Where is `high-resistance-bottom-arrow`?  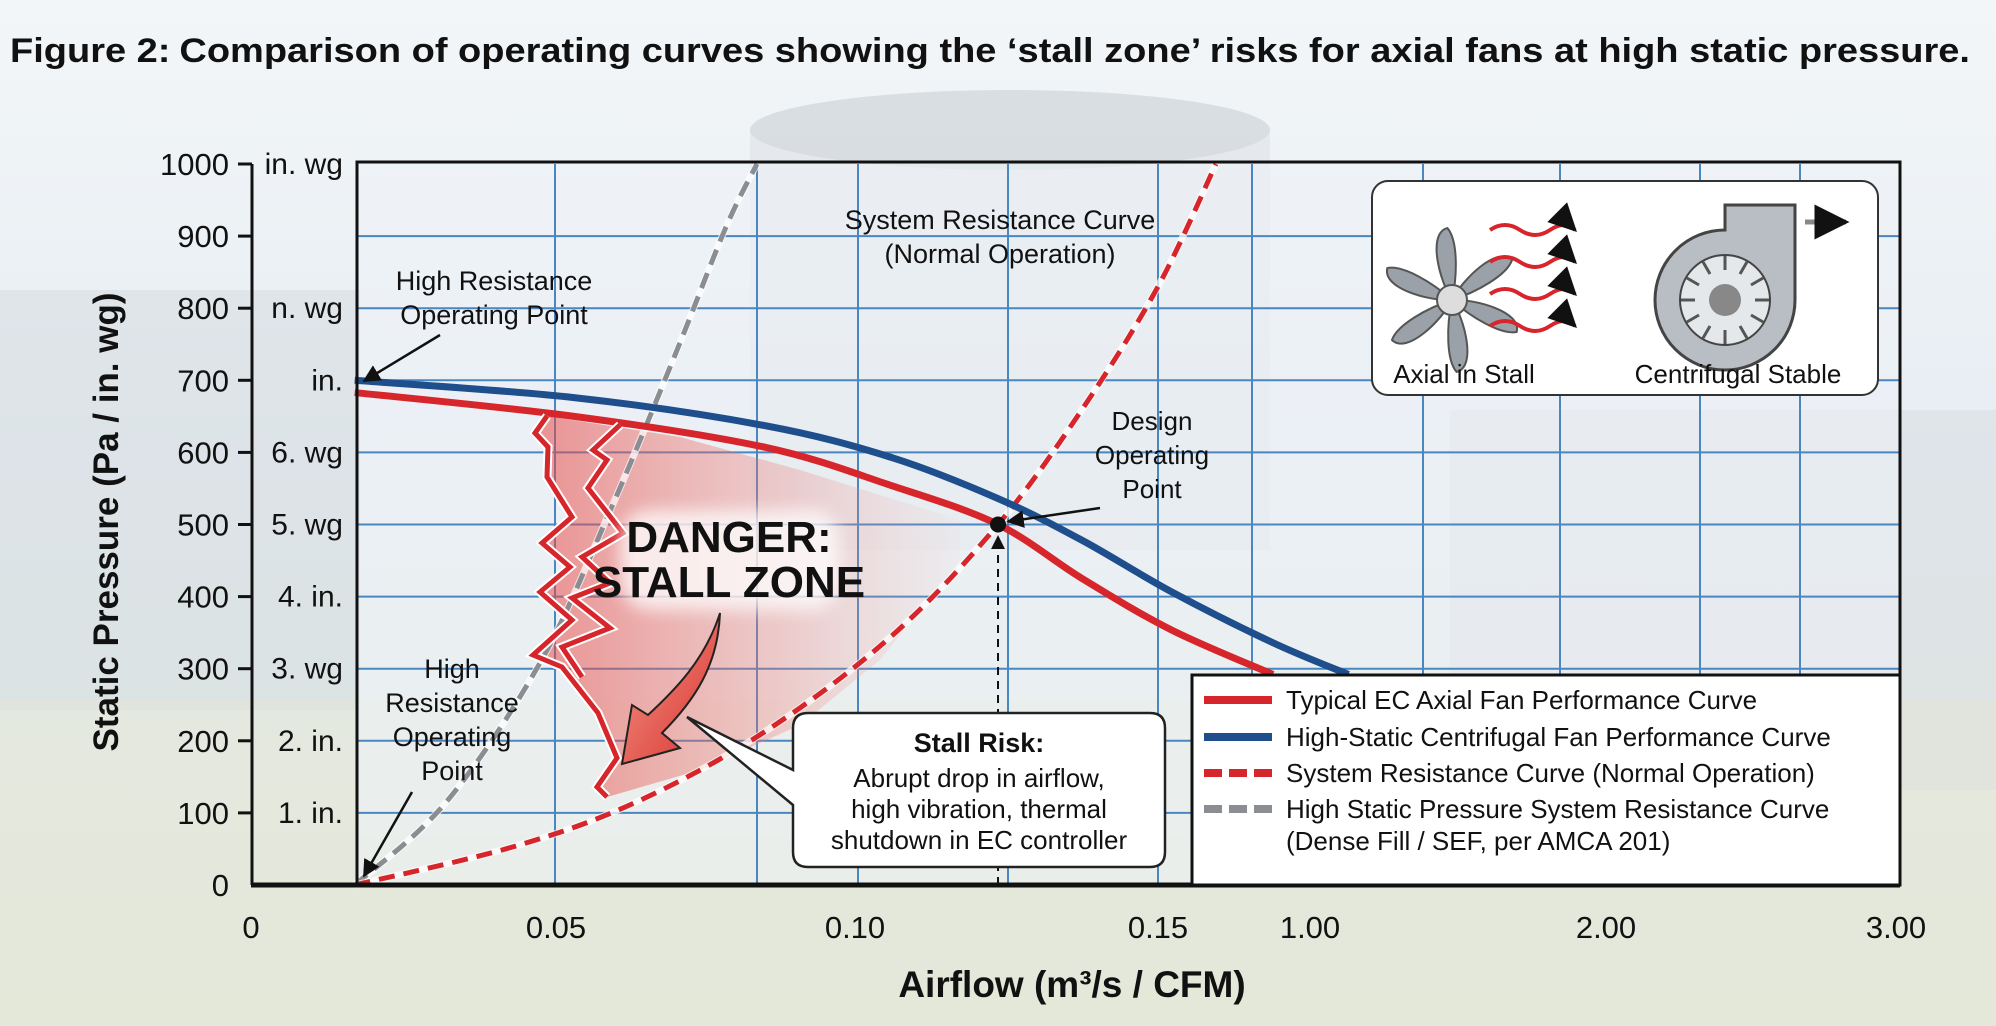 high-resistance-bottom-arrow is located at coordinates (388, 834).